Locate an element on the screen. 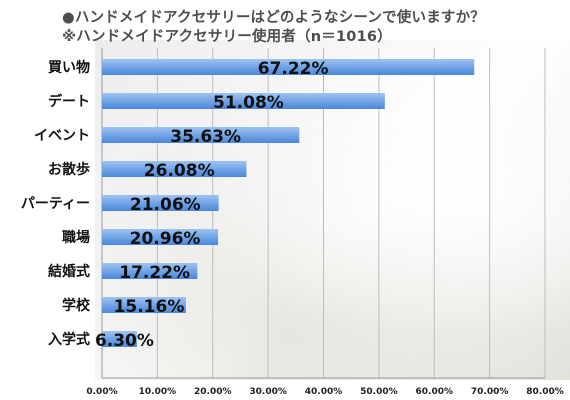 The width and height of the screenshot is (570, 400). x-tick-label: 50.00% is located at coordinates (379, 392).